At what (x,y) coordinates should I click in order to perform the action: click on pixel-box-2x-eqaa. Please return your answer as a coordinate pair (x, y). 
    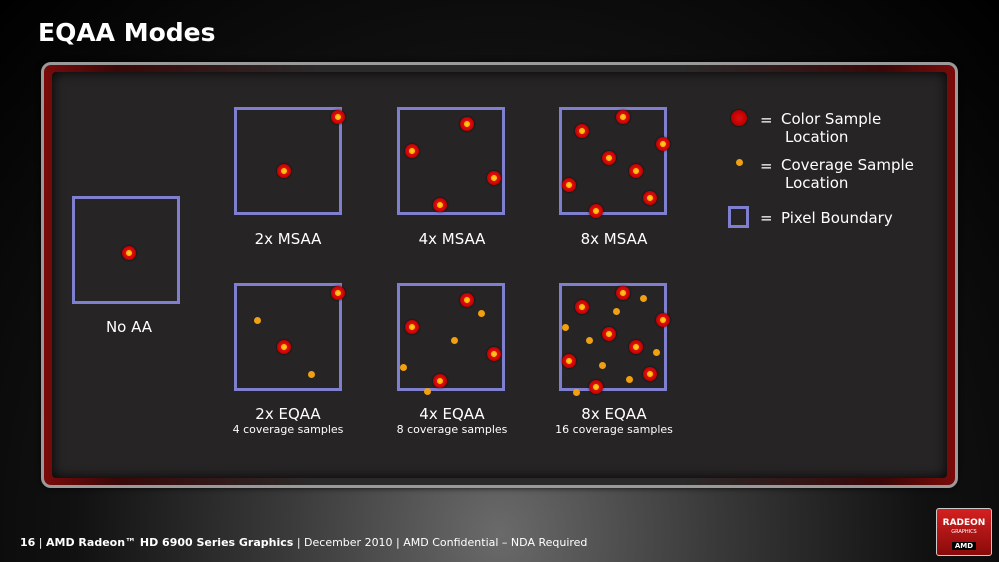
    Looking at the image, I should click on (289, 337).